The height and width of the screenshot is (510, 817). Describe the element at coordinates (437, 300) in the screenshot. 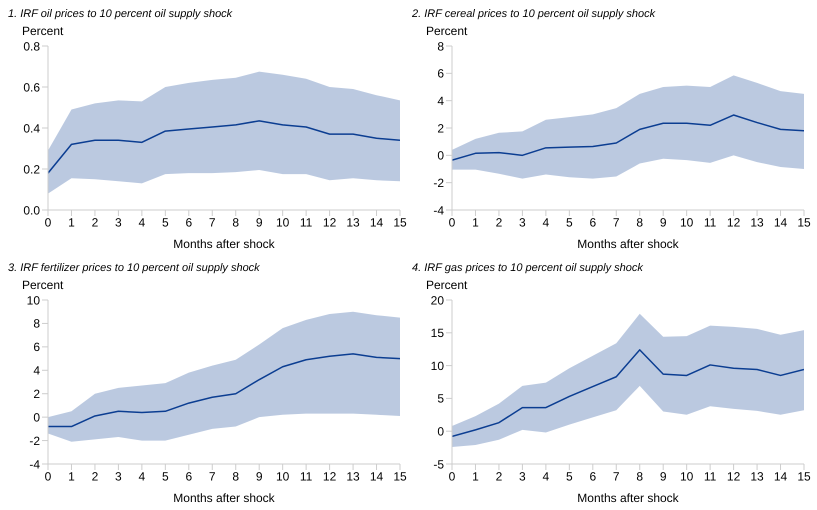

I see `y-tick-label: 20` at that location.